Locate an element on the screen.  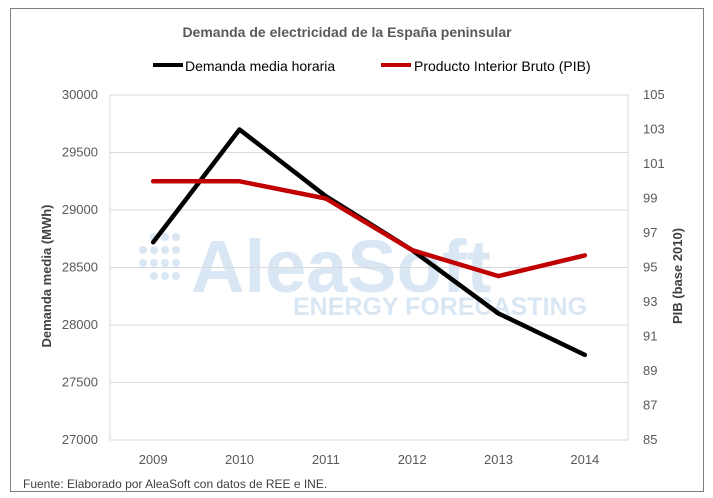
y2-tick-label: 95 is located at coordinates (650, 267).